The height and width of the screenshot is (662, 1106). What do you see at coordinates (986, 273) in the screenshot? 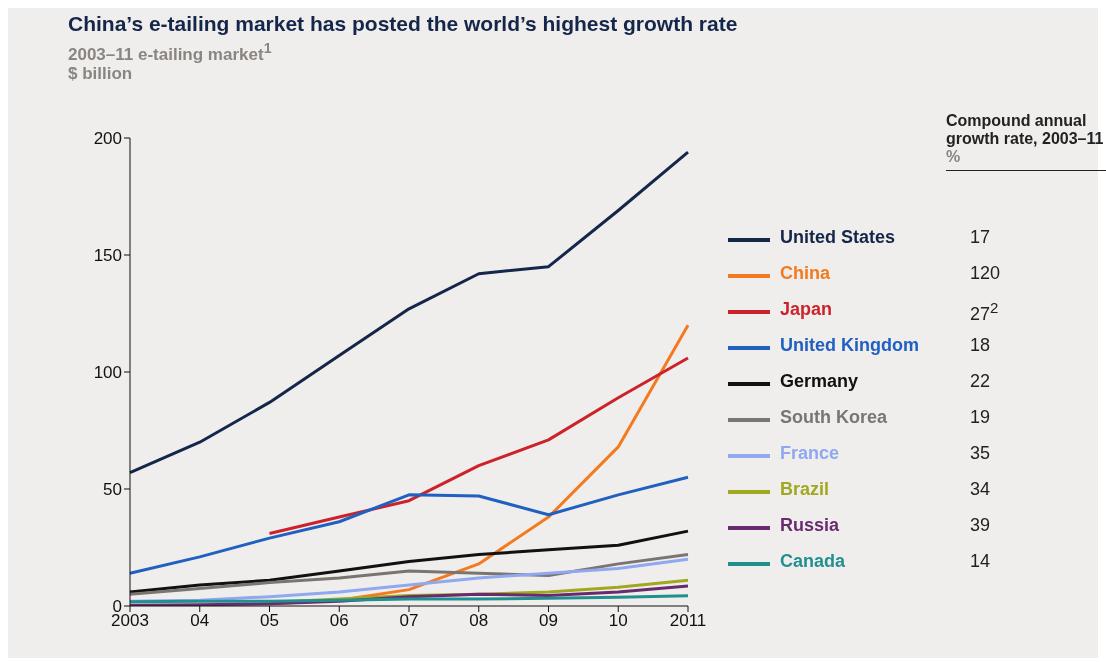
I see `text: 120` at bounding box center [986, 273].